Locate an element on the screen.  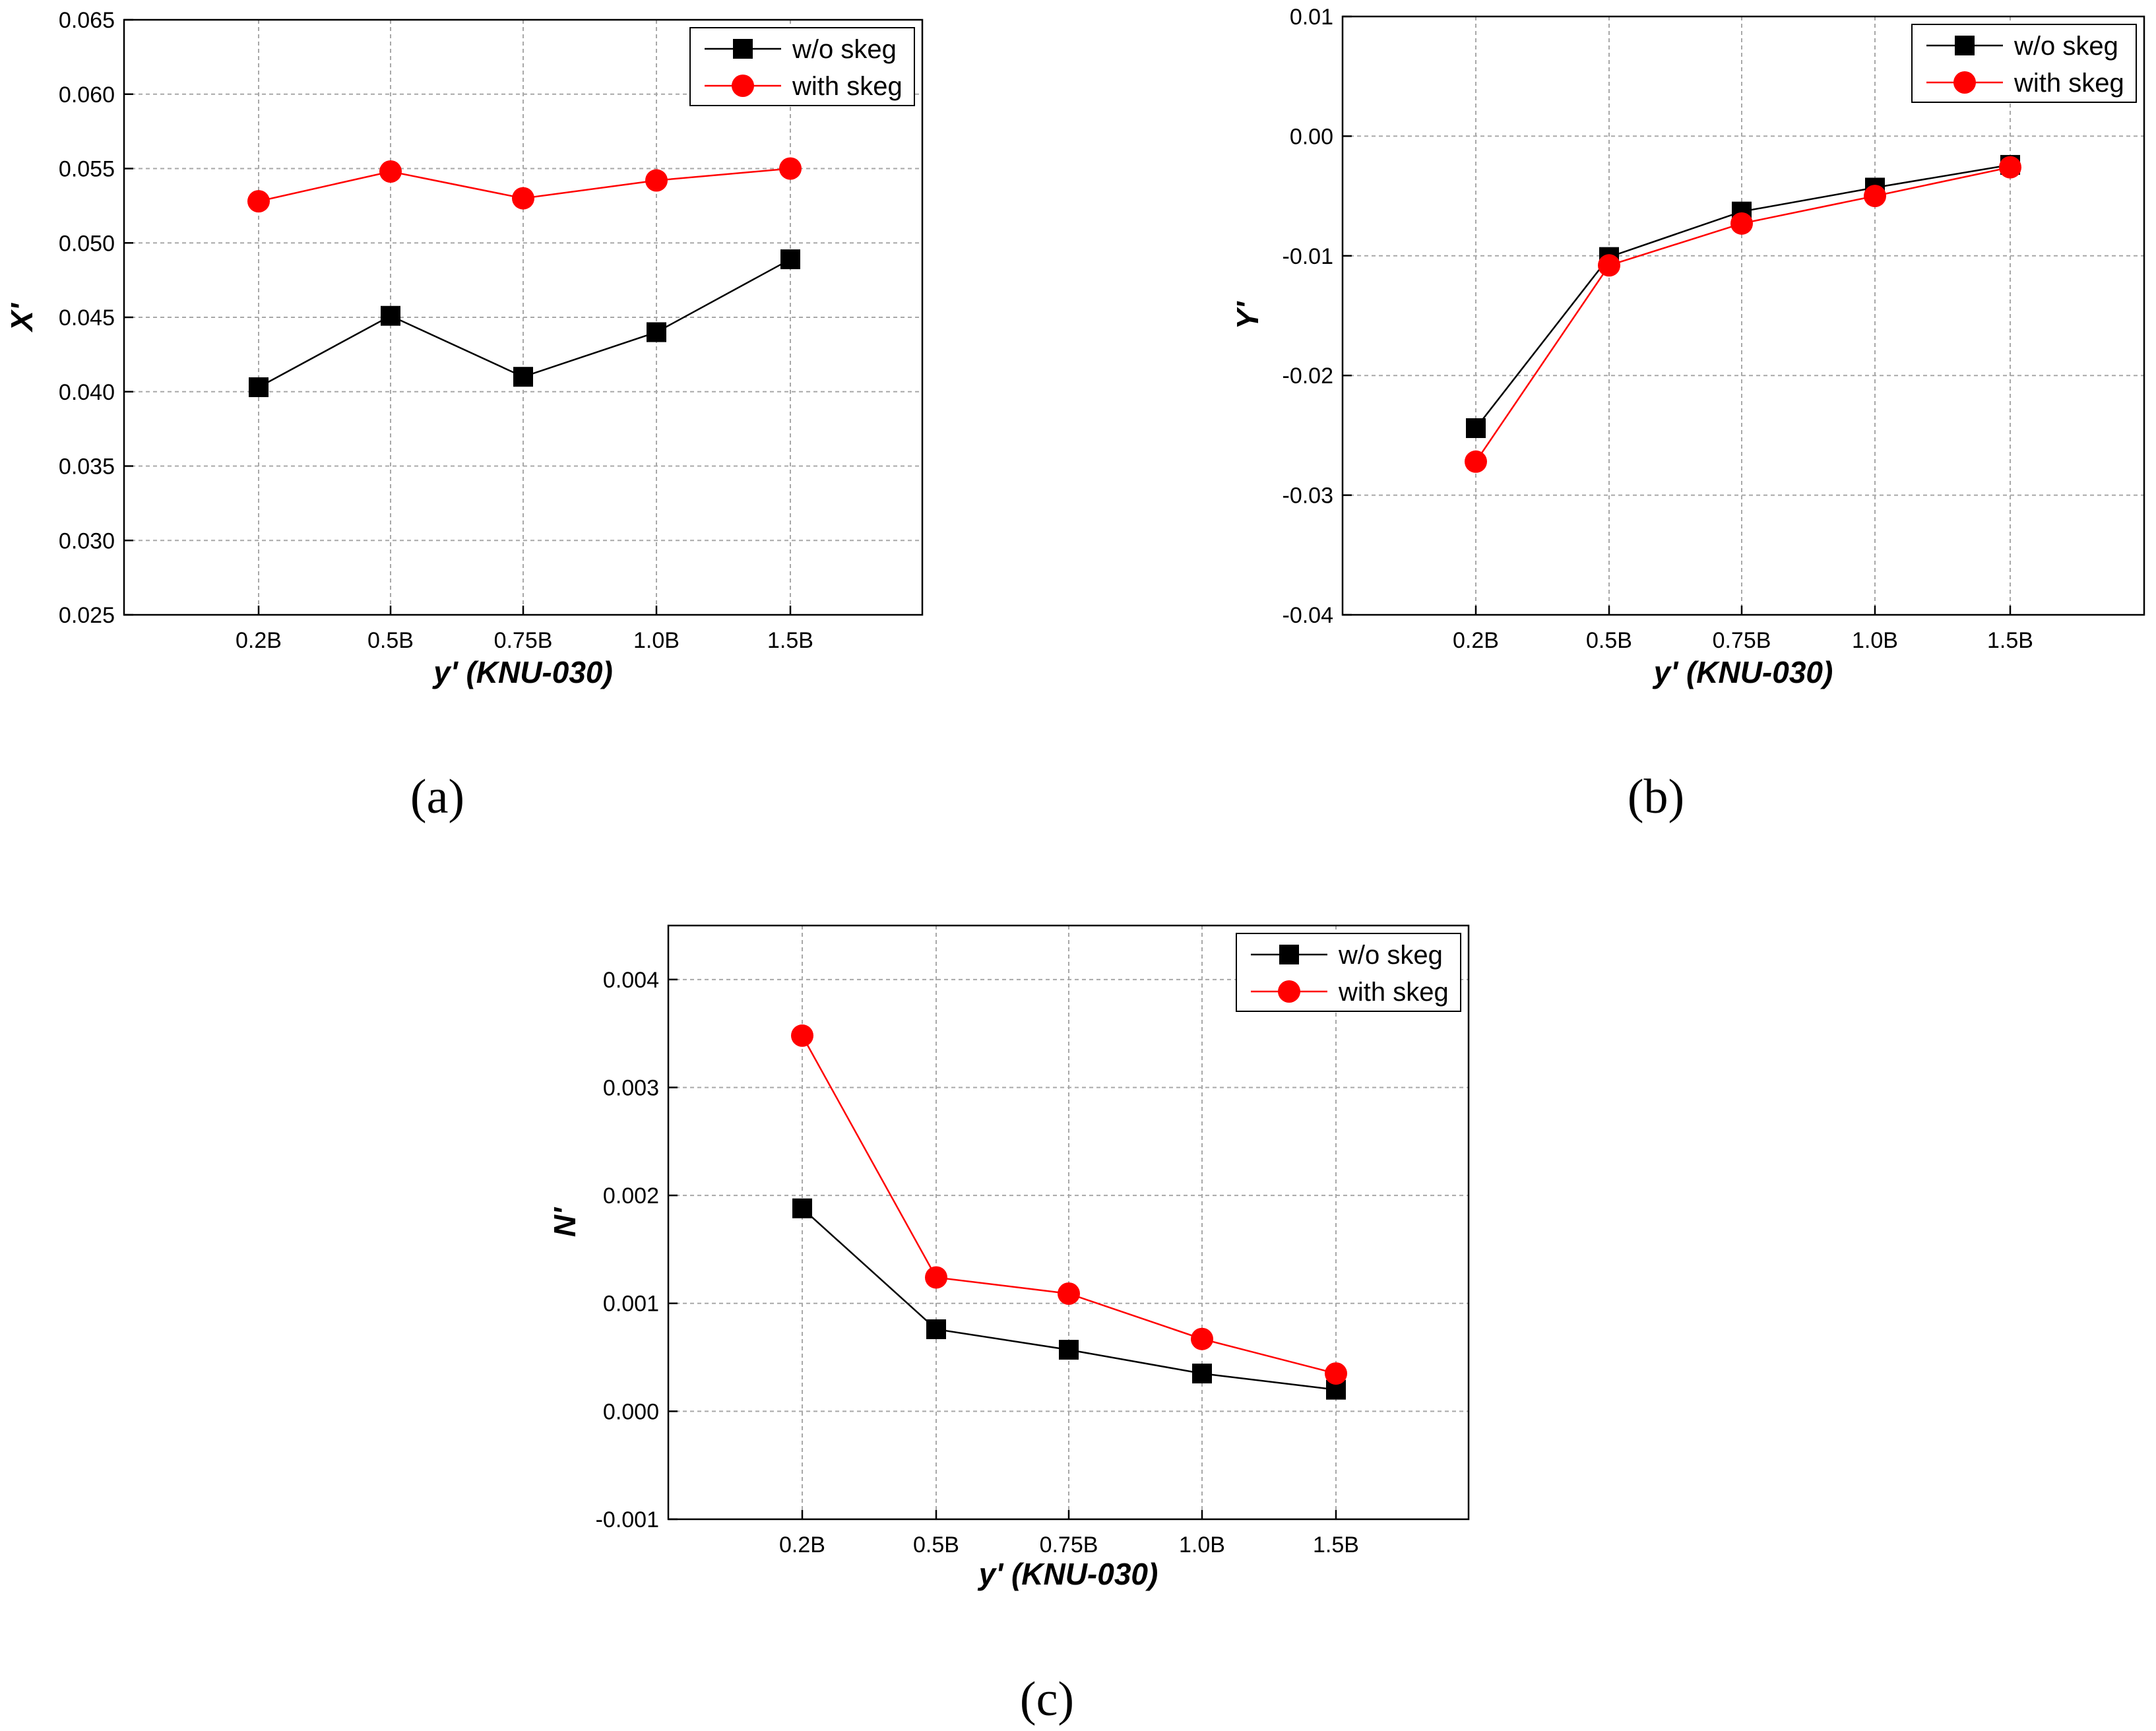
panel-label: (c) is located at coordinates (1047, 1699).